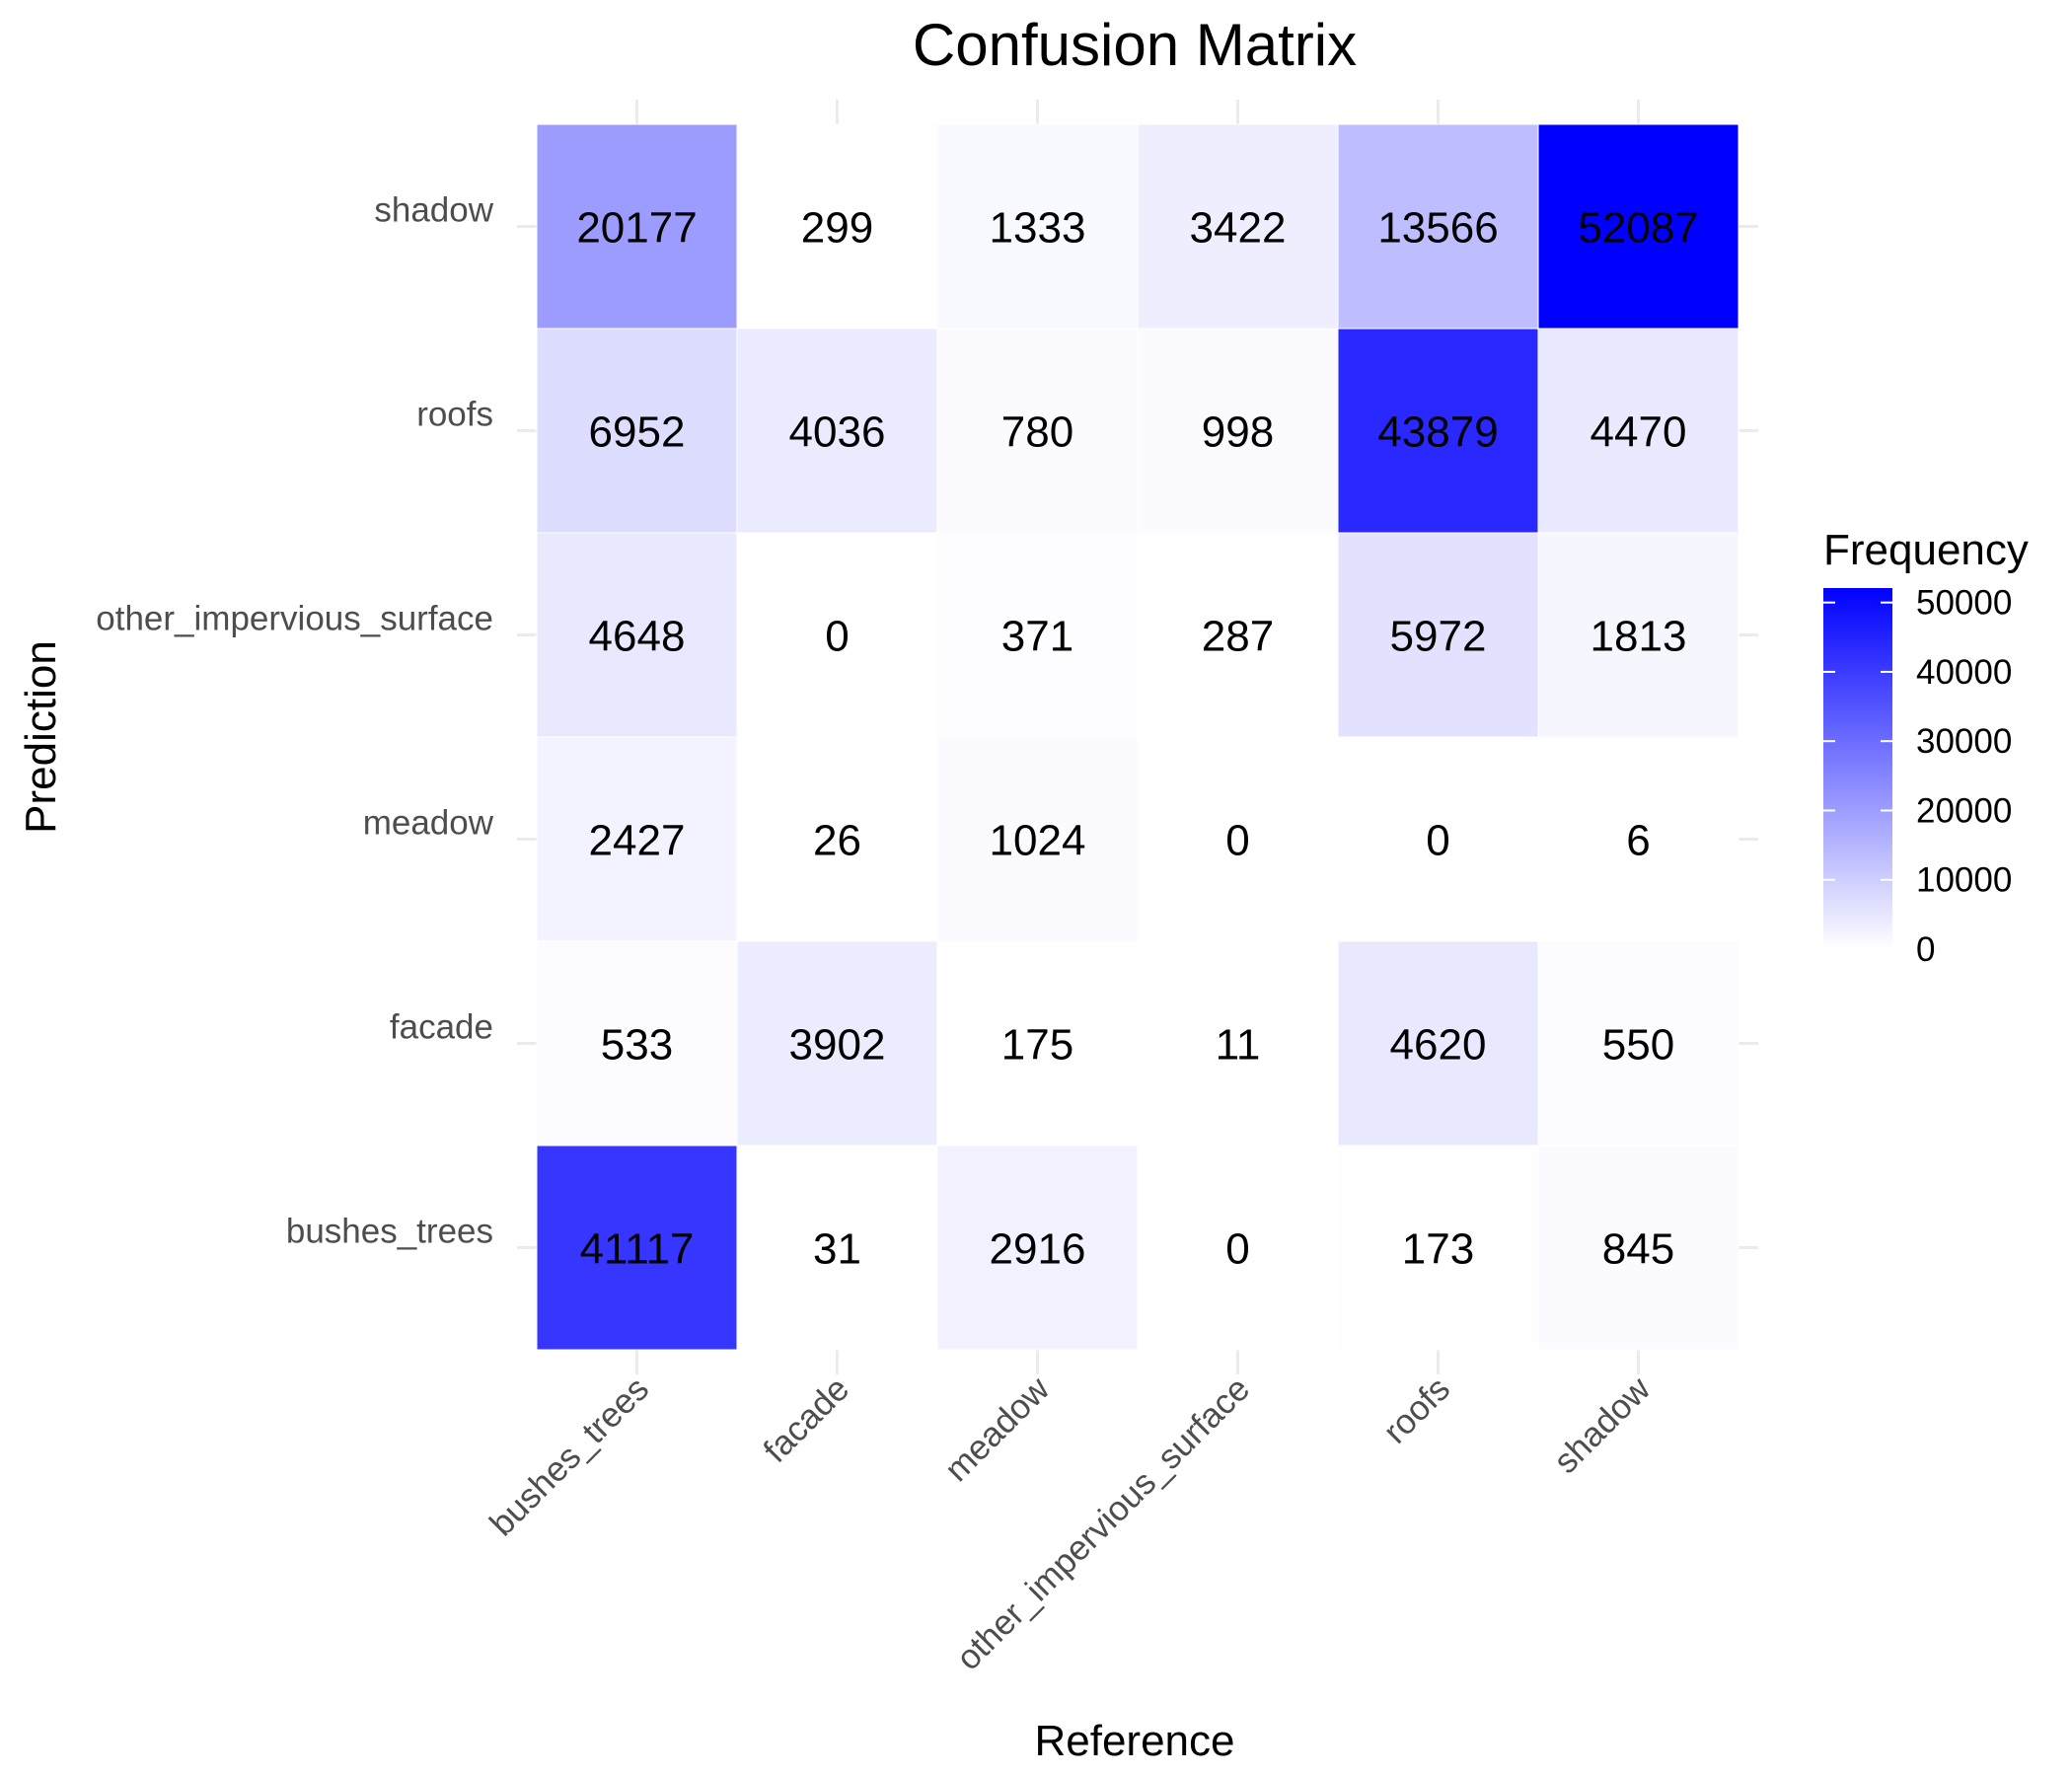  What do you see at coordinates (998, 1430) in the screenshot?
I see `x-tick-label: meadow` at bounding box center [998, 1430].